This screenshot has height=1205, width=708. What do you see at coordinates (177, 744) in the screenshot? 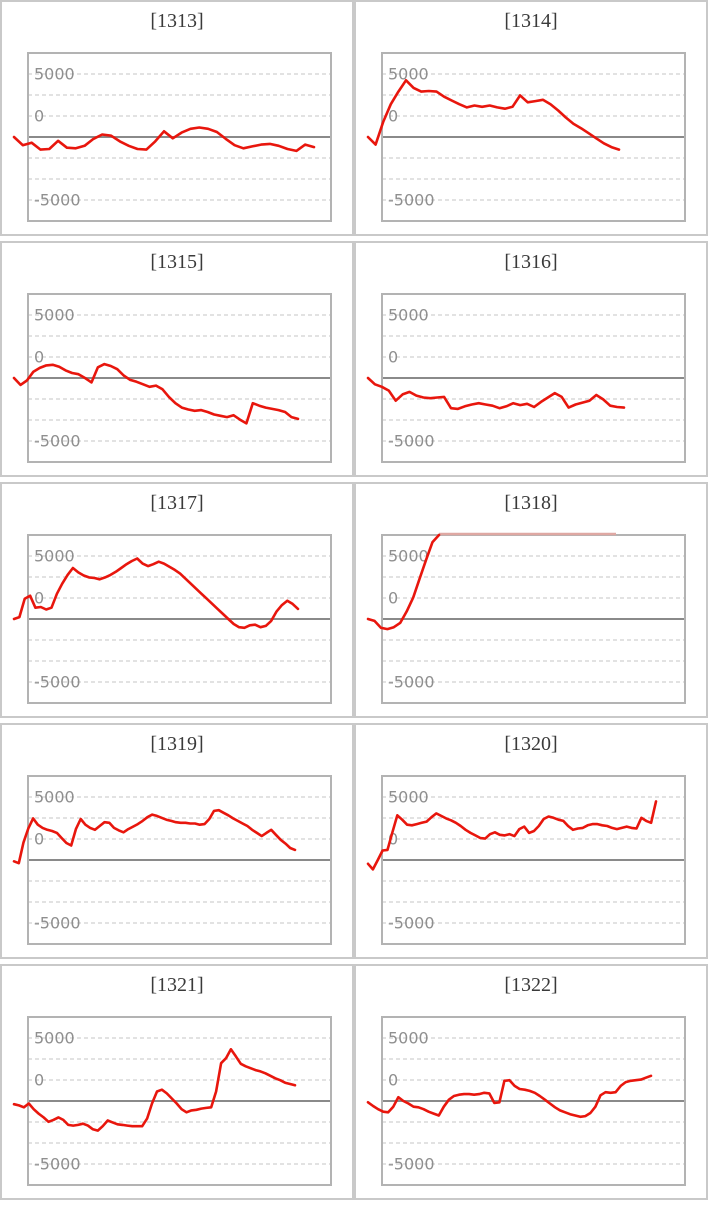
I see `machine-number-title: [1319]` at bounding box center [177, 744].